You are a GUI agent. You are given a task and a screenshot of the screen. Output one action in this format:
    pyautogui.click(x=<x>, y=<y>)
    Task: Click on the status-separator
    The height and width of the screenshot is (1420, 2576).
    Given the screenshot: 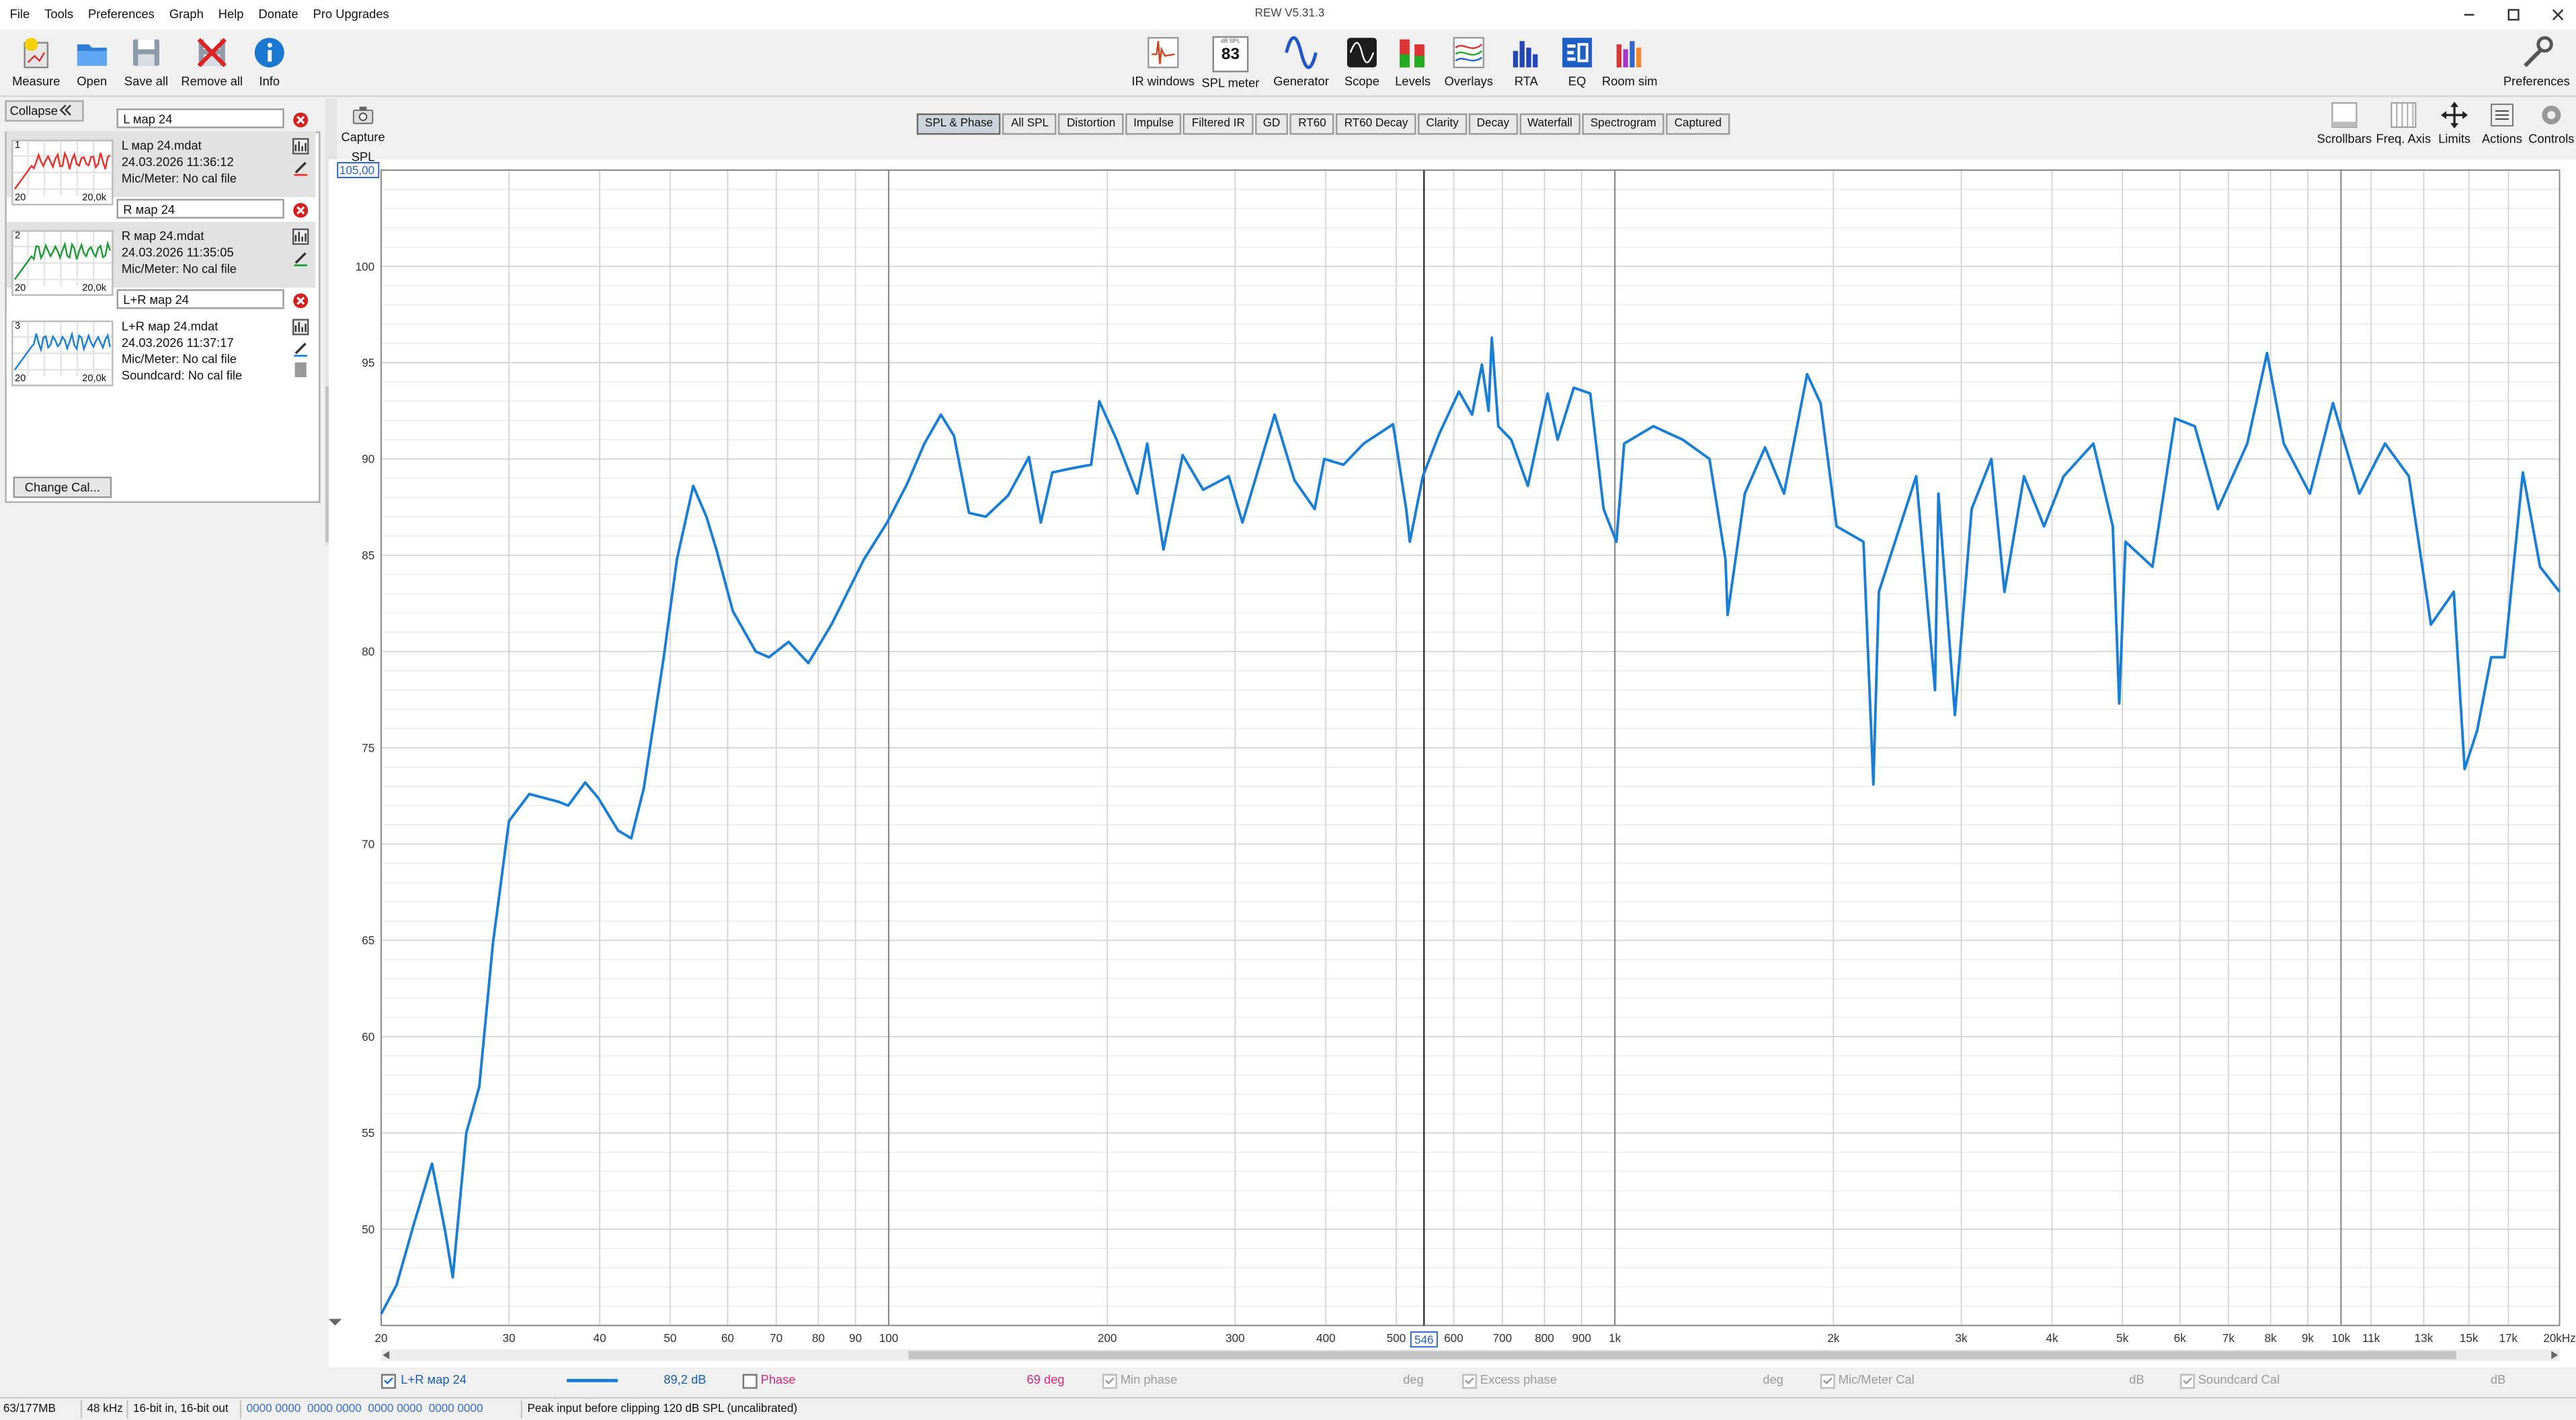 What is the action you would take?
    pyautogui.click(x=81, y=1409)
    